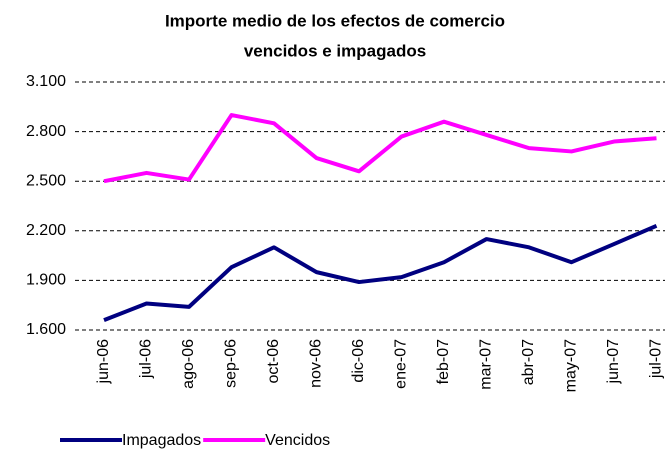 This screenshot has height=451, width=670. What do you see at coordinates (443, 361) in the screenshot?
I see `x-tick-label: feb-07` at bounding box center [443, 361].